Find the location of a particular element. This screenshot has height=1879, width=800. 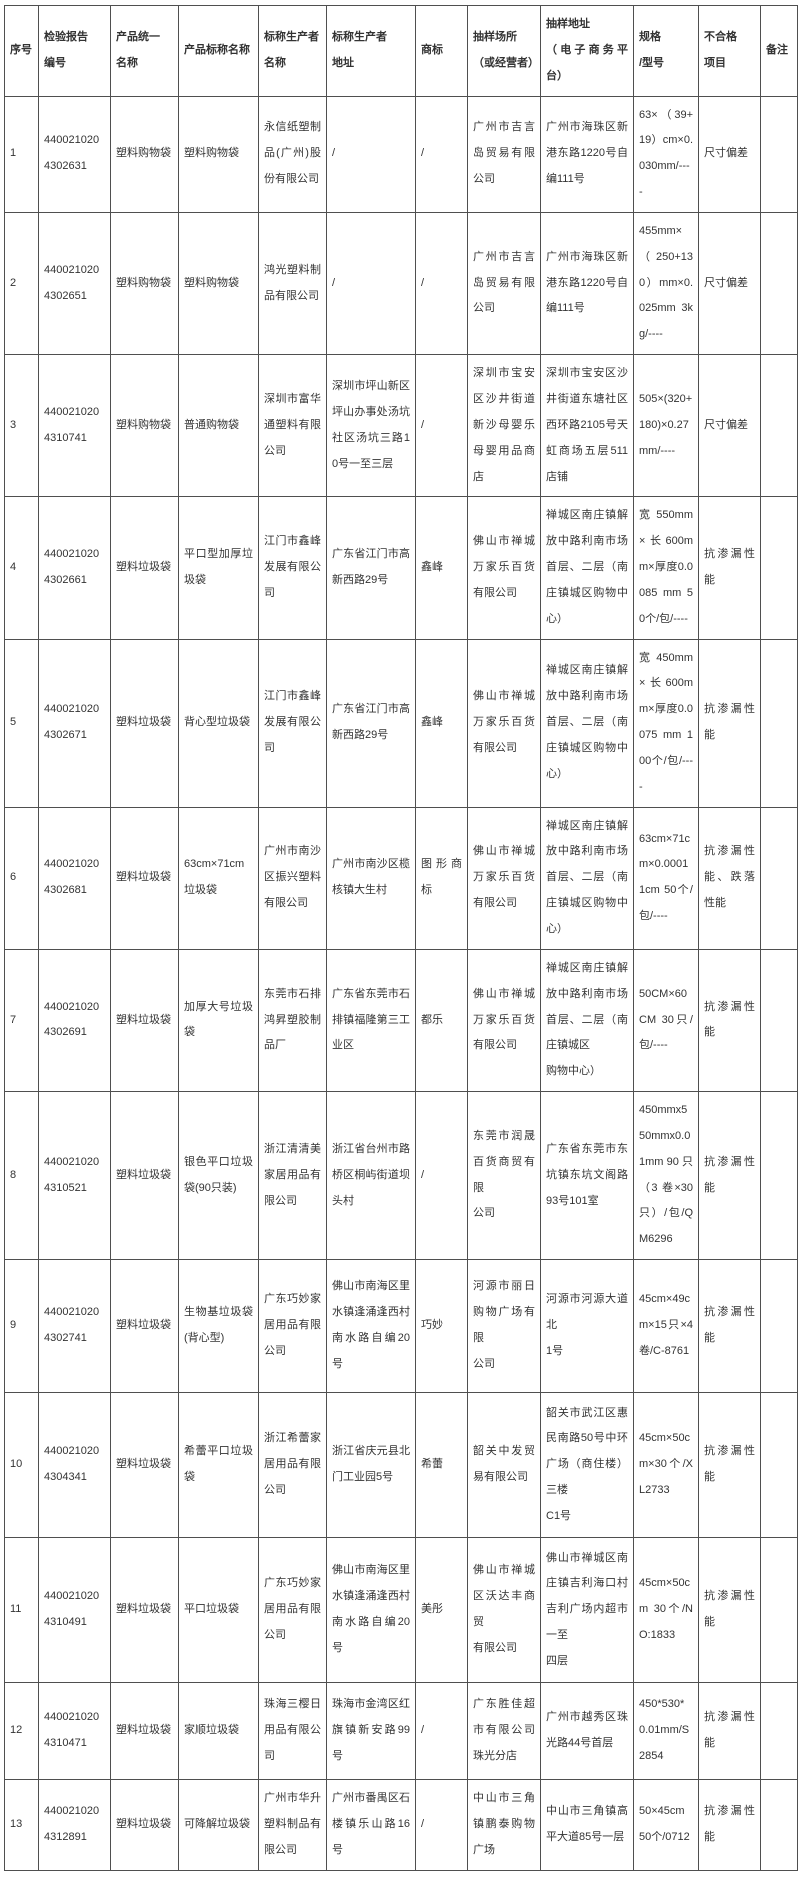

column-header-unified: 产品统一 名称 is located at coordinates (144, 51).